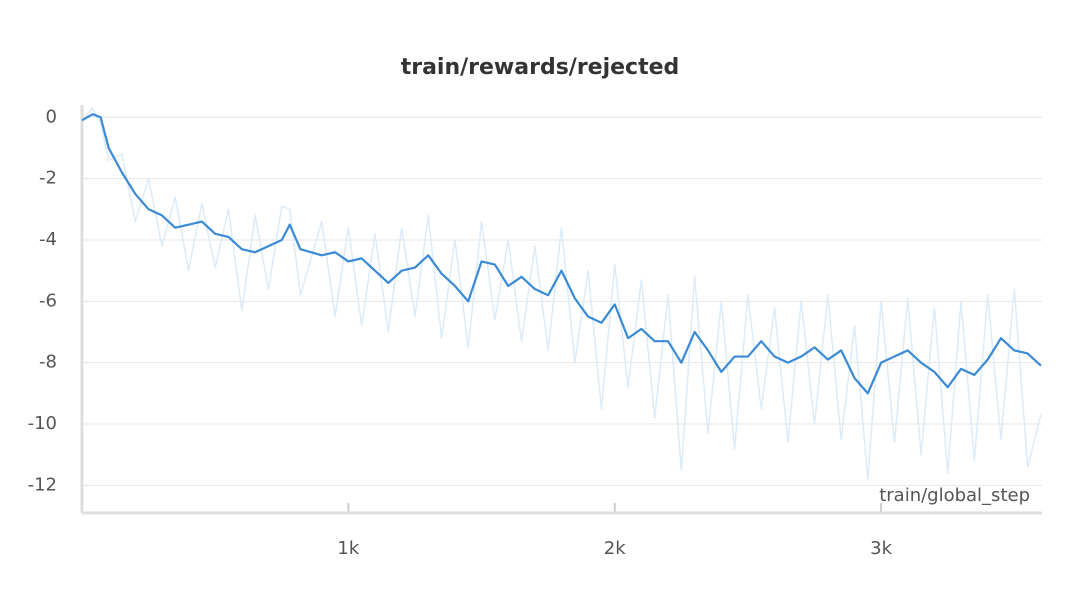 This screenshot has width=1080, height=607. What do you see at coordinates (615, 548) in the screenshot?
I see `x-tick-label: 2k` at bounding box center [615, 548].